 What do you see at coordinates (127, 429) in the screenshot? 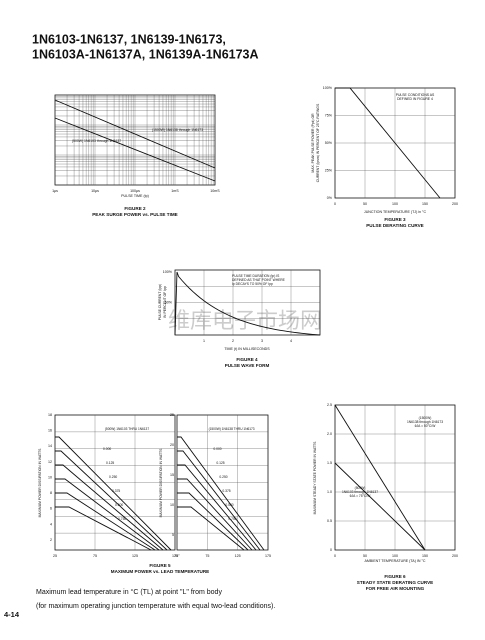
I see `panel-title: (500W) 1N6103 THRU 1N6137` at bounding box center [127, 429].